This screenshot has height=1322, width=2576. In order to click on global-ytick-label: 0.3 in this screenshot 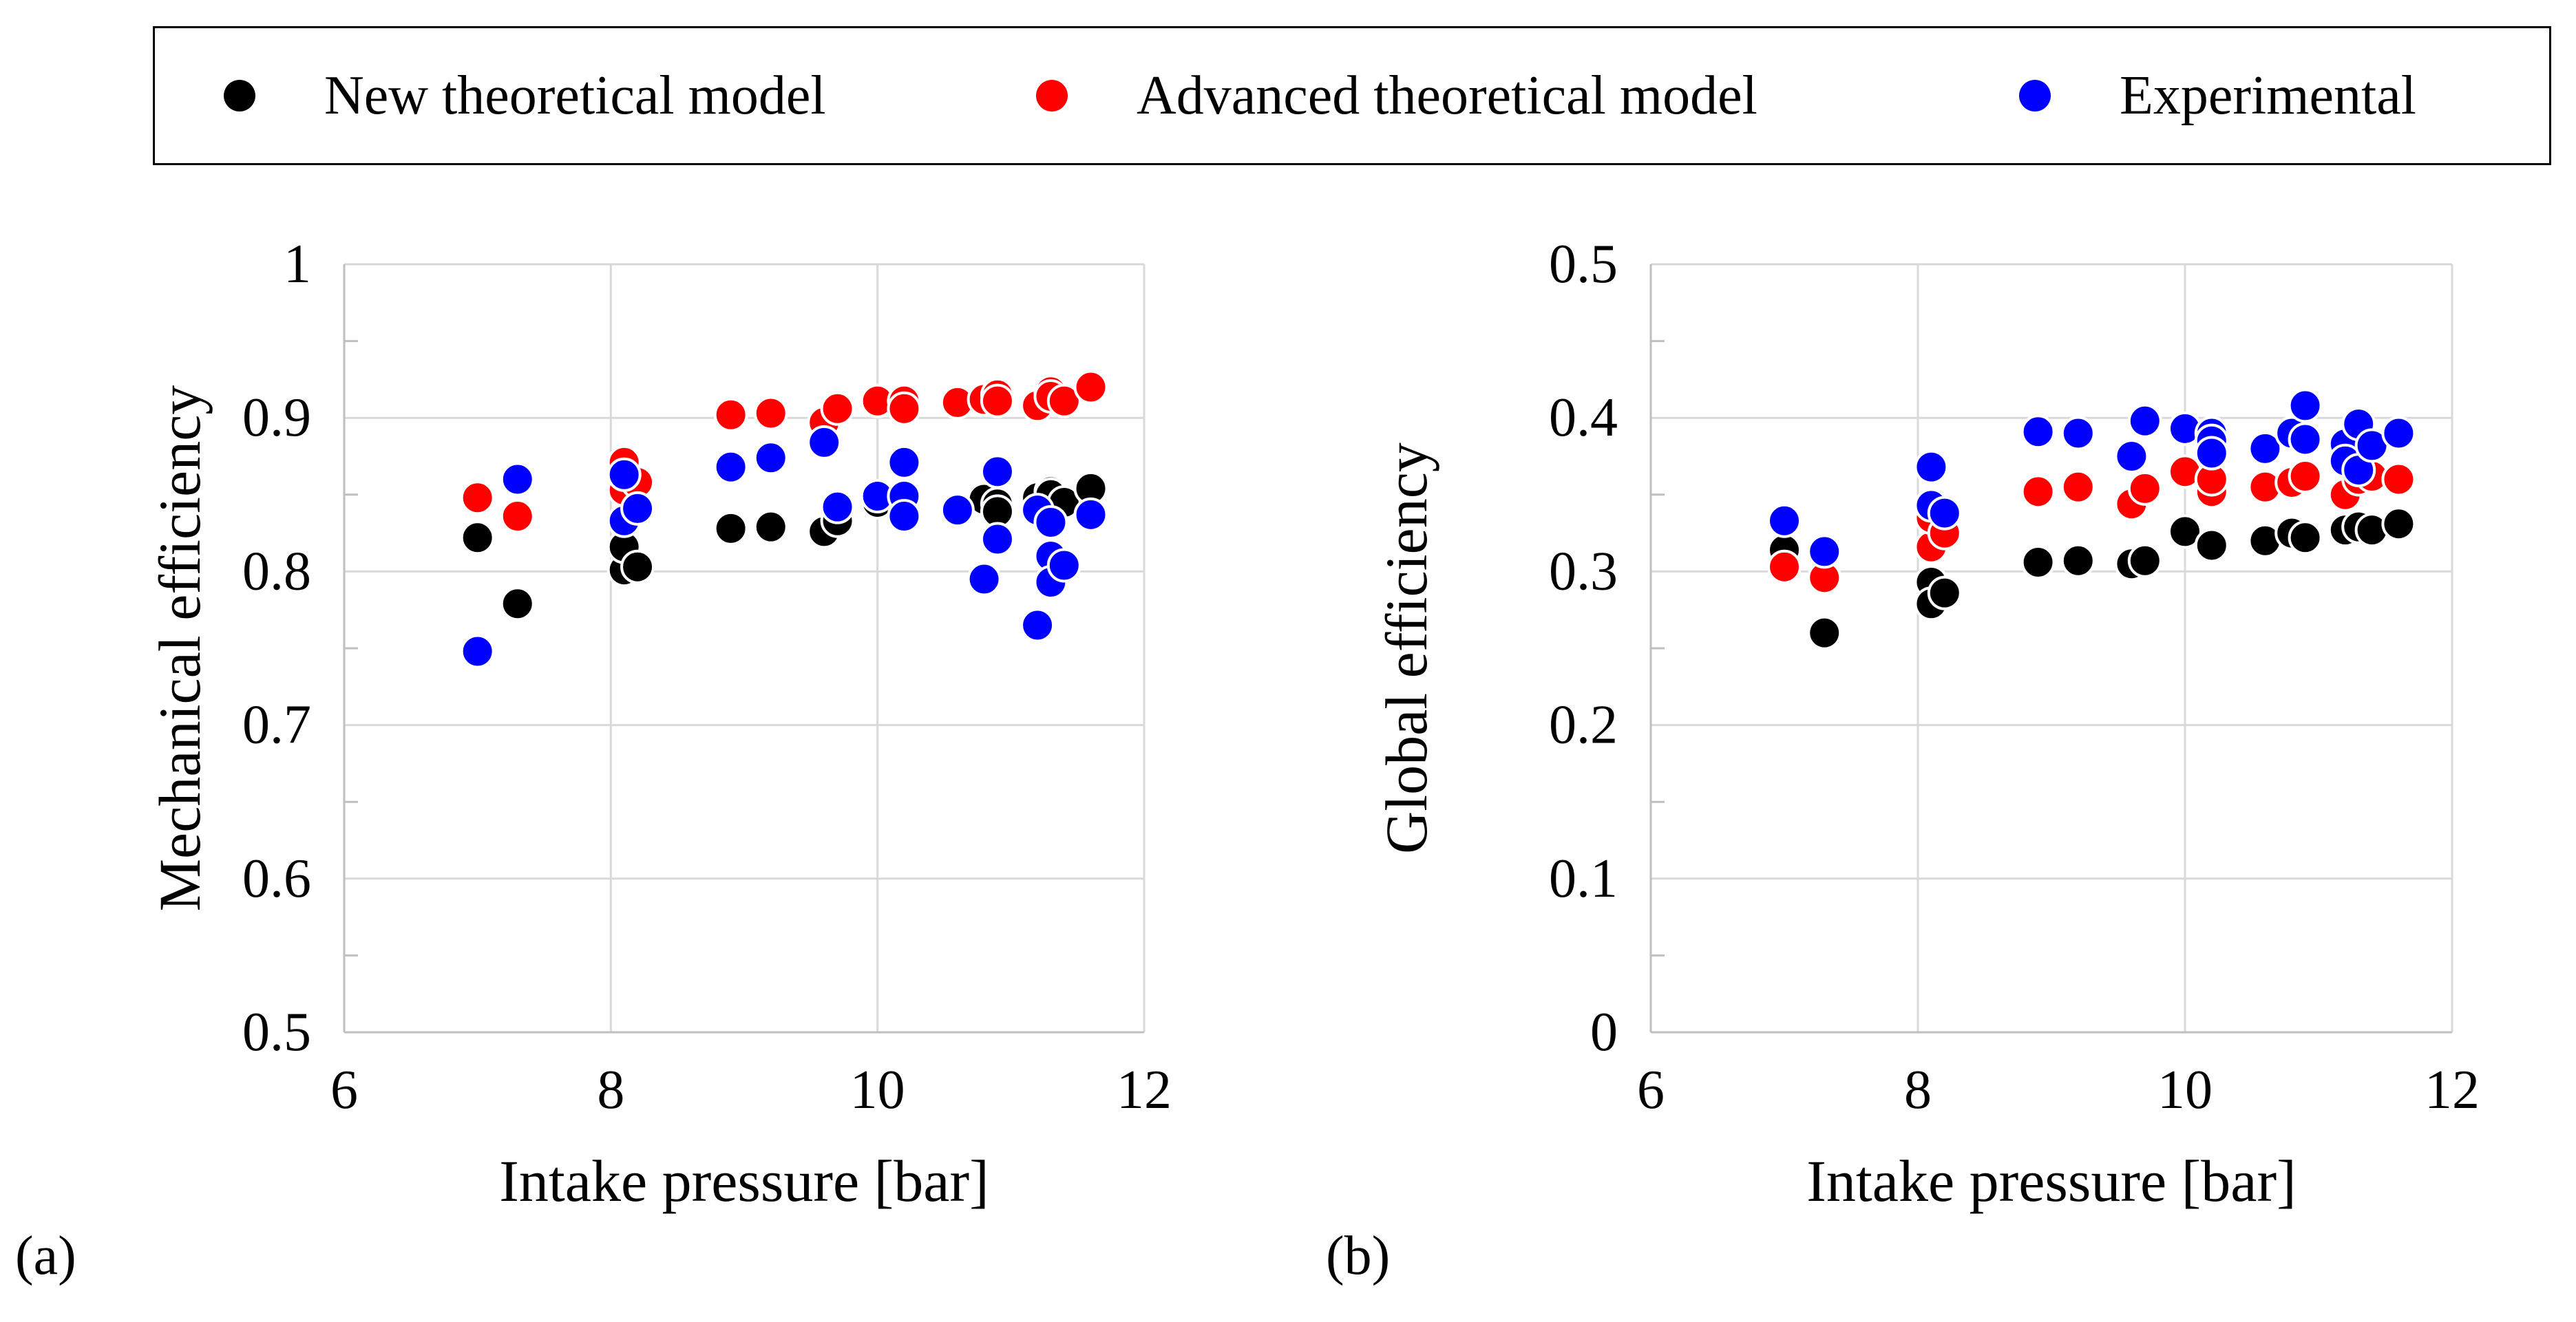, I will do `click(1584, 571)`.